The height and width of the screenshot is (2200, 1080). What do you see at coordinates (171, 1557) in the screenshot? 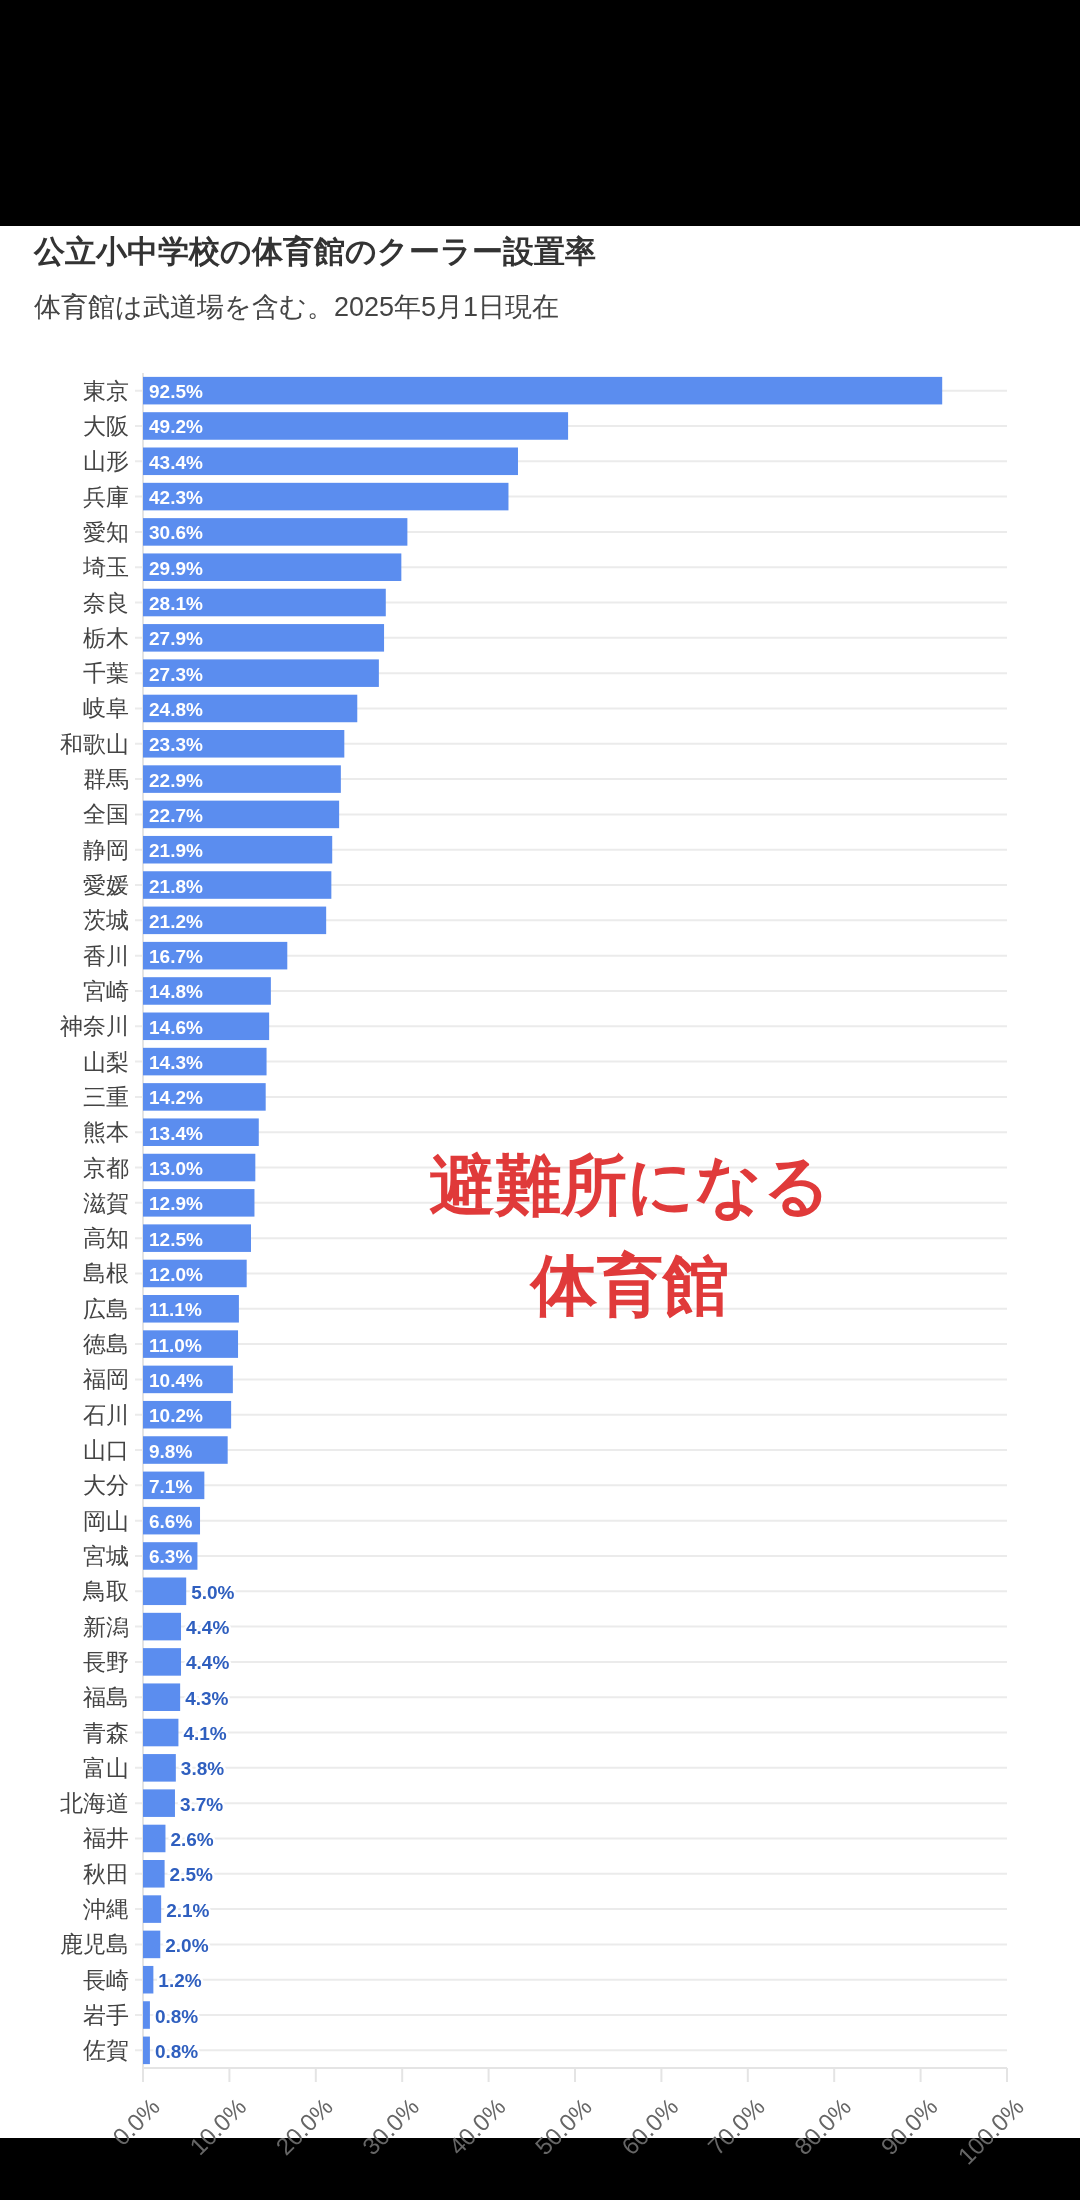
I see `data-label: 6.3%` at bounding box center [171, 1557].